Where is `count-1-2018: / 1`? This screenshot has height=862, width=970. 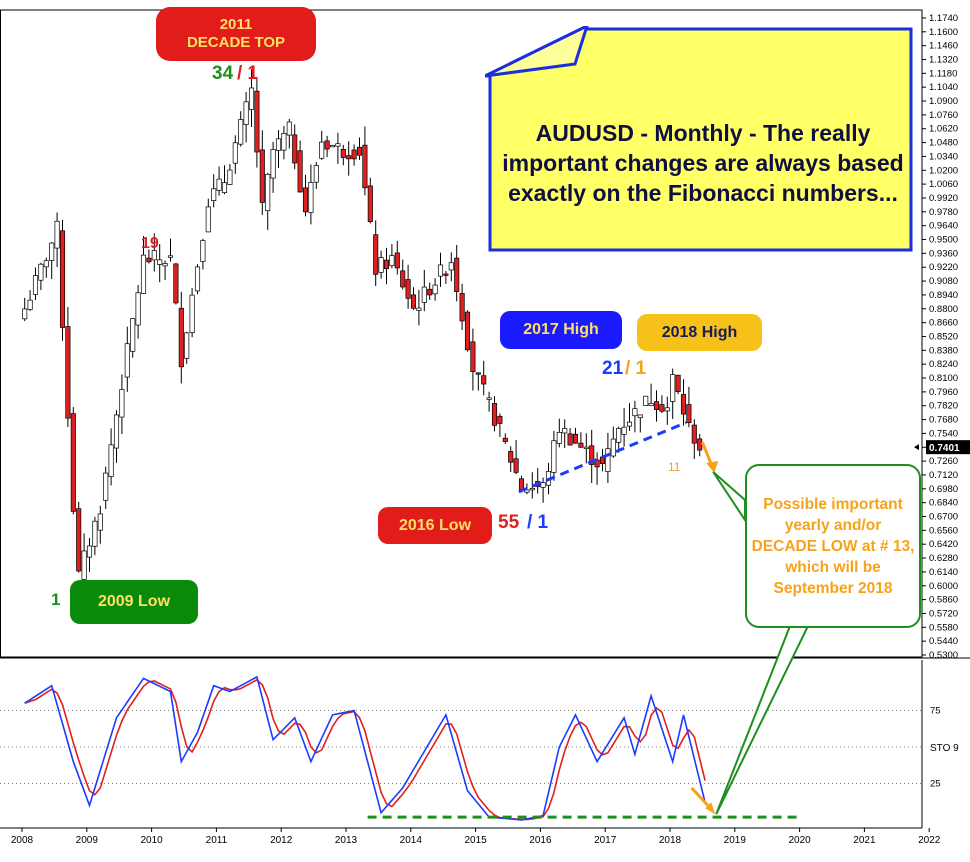 count-1-2018: / 1 is located at coordinates (636, 368).